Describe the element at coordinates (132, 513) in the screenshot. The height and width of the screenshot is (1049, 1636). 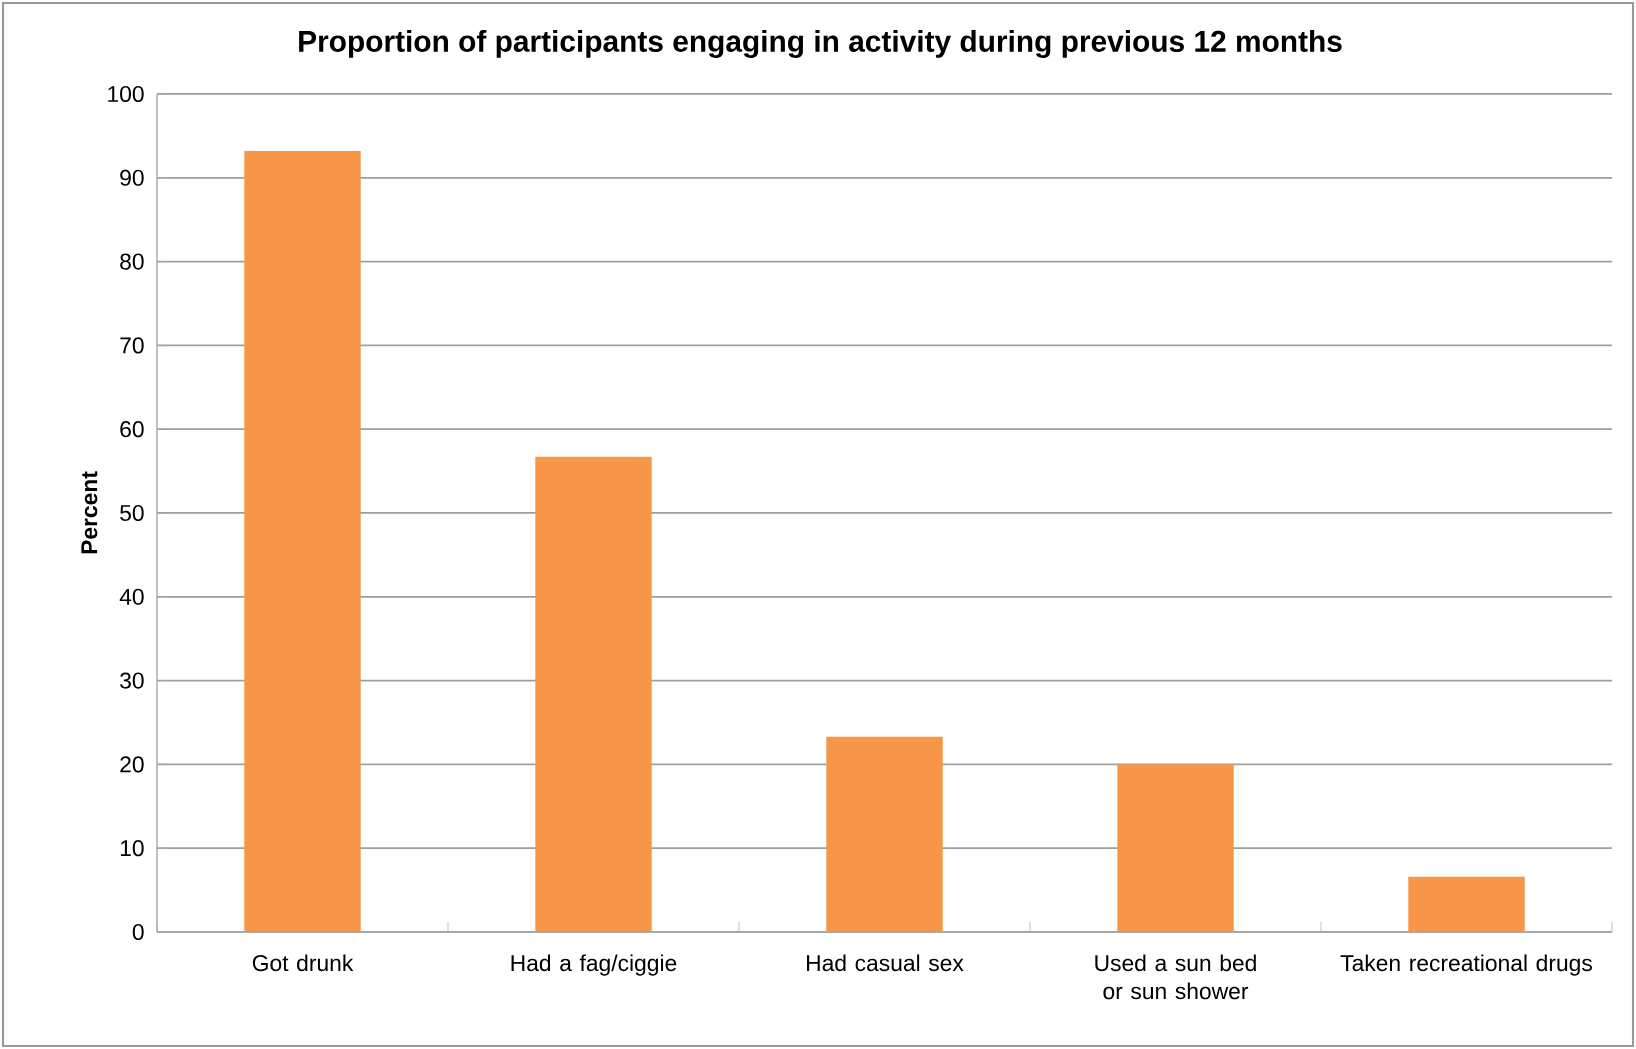
I see `y-tick-label: 50` at that location.